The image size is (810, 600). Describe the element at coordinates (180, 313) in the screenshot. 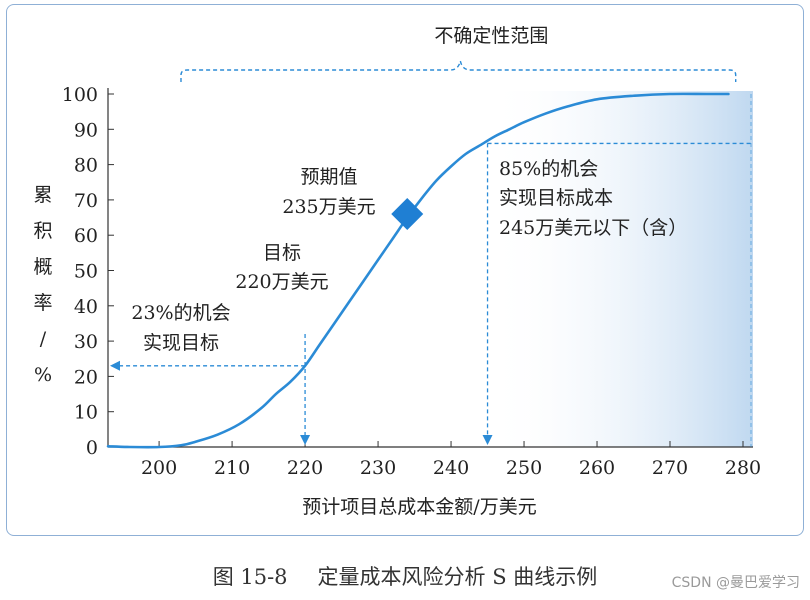

I see `chance-23-label: 23%的机会` at that location.